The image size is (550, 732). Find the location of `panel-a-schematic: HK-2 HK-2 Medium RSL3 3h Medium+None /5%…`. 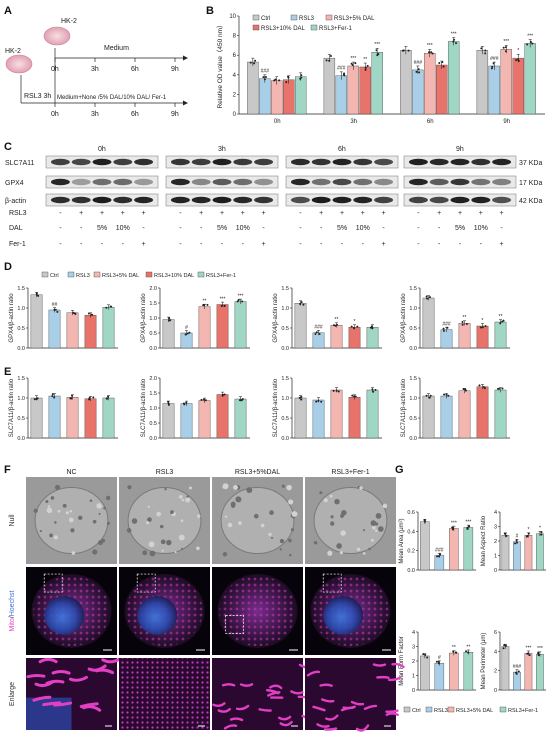

panel-a-schematic: HK-2 HK-2 Medium RSL3 3h Medium+None /5%… is located at coordinates (96, 68).